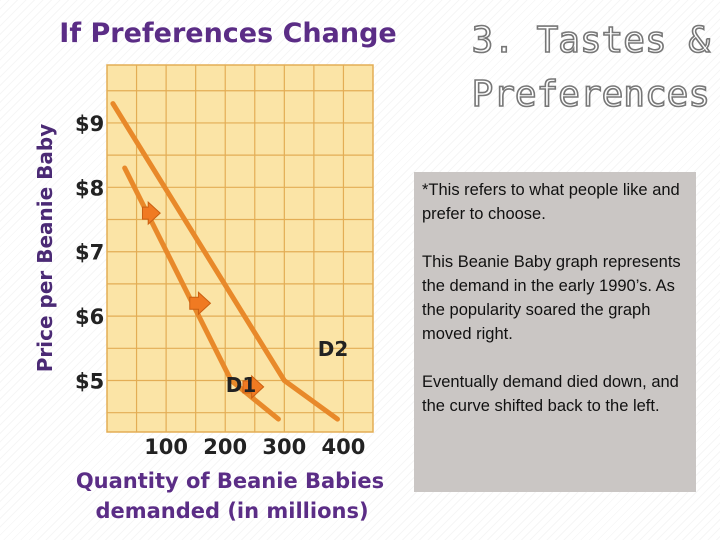  I want to click on slide-title-line1: 3. Tastes &, so click(591, 40).